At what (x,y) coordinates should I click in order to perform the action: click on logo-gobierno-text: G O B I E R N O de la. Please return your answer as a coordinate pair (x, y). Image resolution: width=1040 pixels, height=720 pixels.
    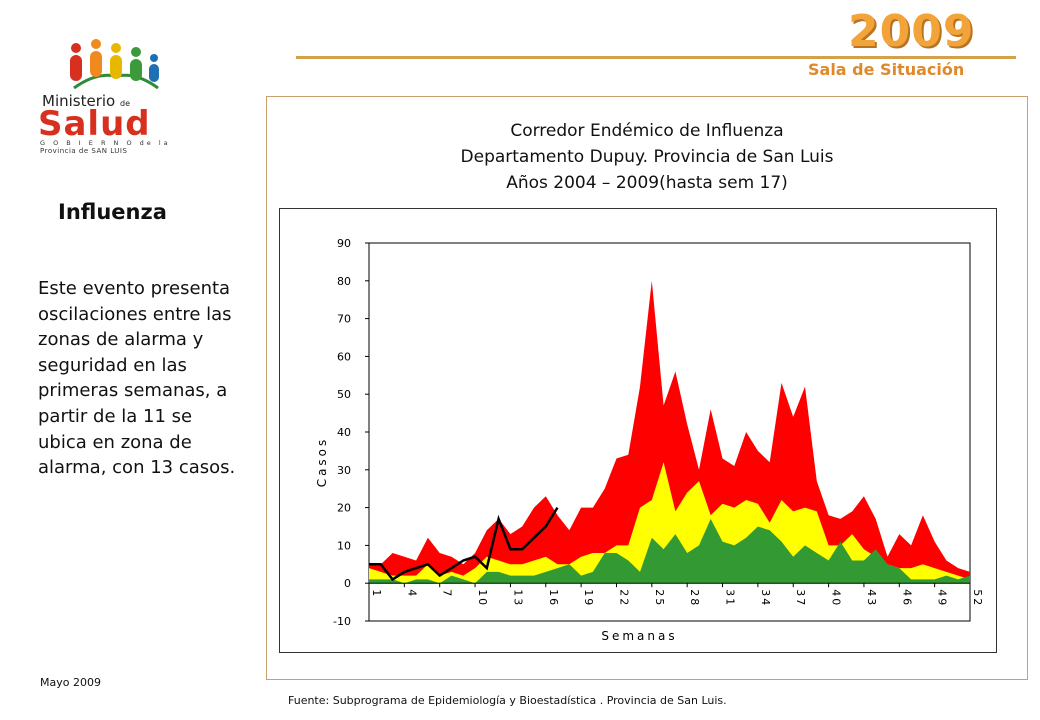
    Looking at the image, I should click on (105, 143).